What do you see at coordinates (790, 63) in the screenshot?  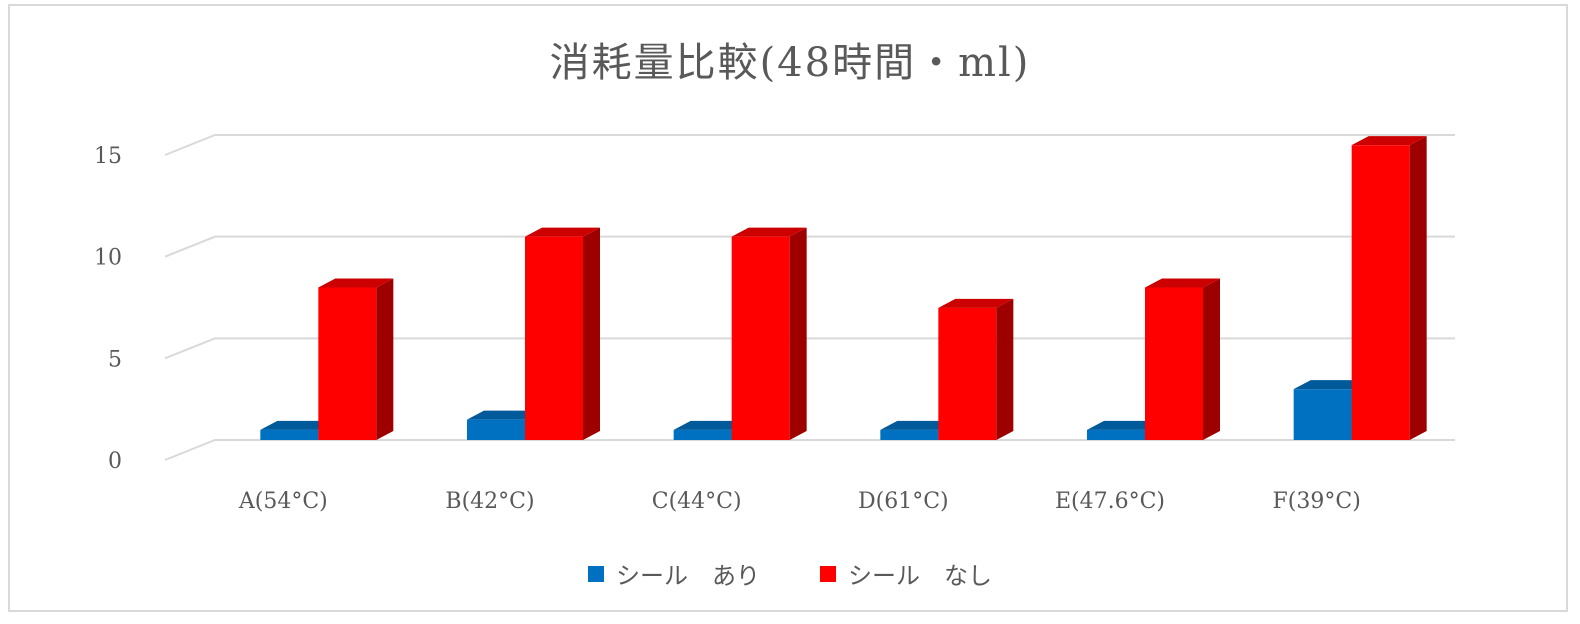 I see `chart-title: 消耗量比較(48時間・ml)` at bounding box center [790, 63].